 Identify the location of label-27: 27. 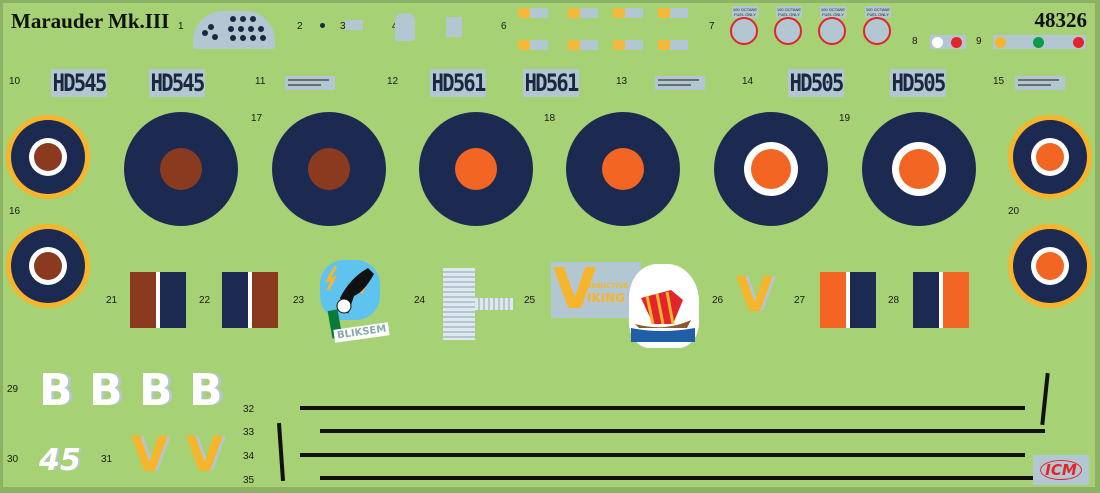
(800, 300).